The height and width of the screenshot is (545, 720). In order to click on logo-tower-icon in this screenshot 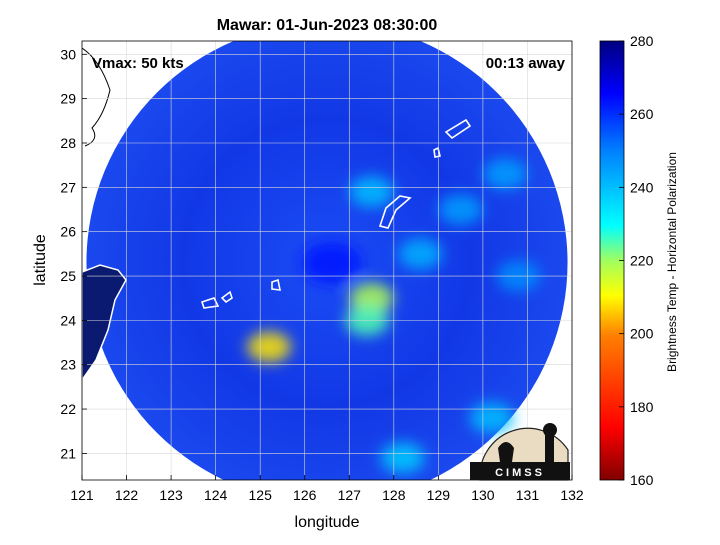, I will do `click(549, 448)`.